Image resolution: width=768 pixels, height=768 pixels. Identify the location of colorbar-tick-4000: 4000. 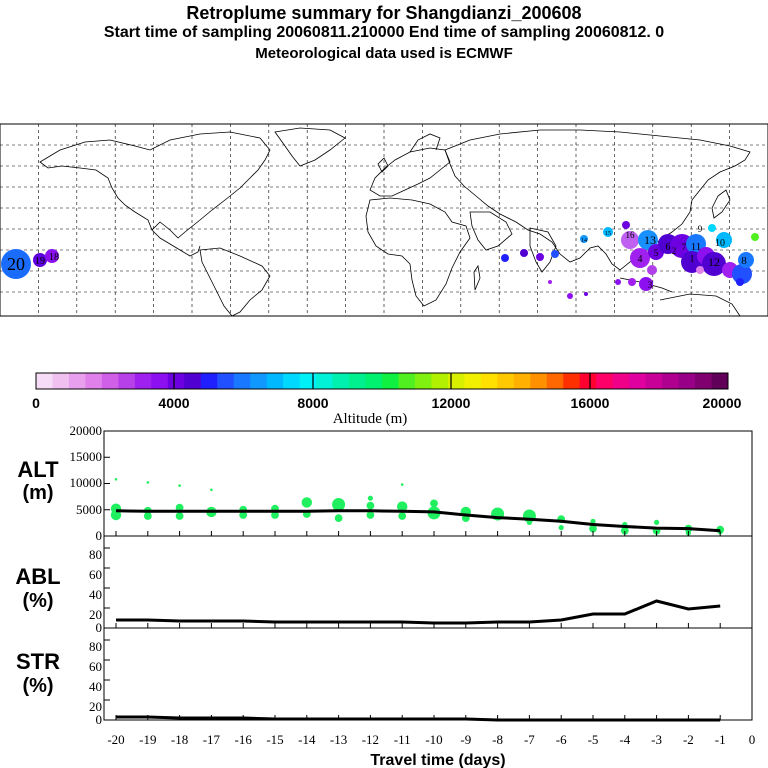
(173, 403).